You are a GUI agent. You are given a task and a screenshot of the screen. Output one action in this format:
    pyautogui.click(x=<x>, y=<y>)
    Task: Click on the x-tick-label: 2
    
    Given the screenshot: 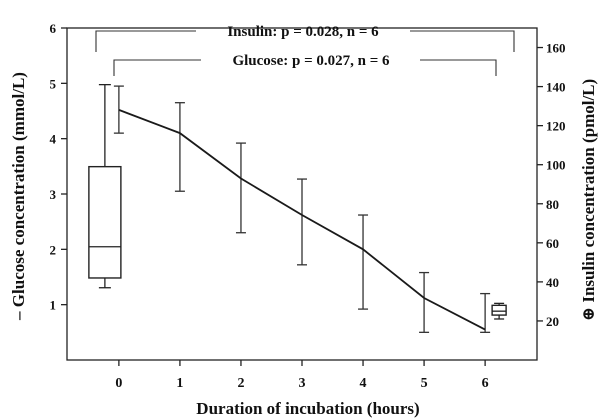 What is the action you would take?
    pyautogui.click(x=240, y=383)
    